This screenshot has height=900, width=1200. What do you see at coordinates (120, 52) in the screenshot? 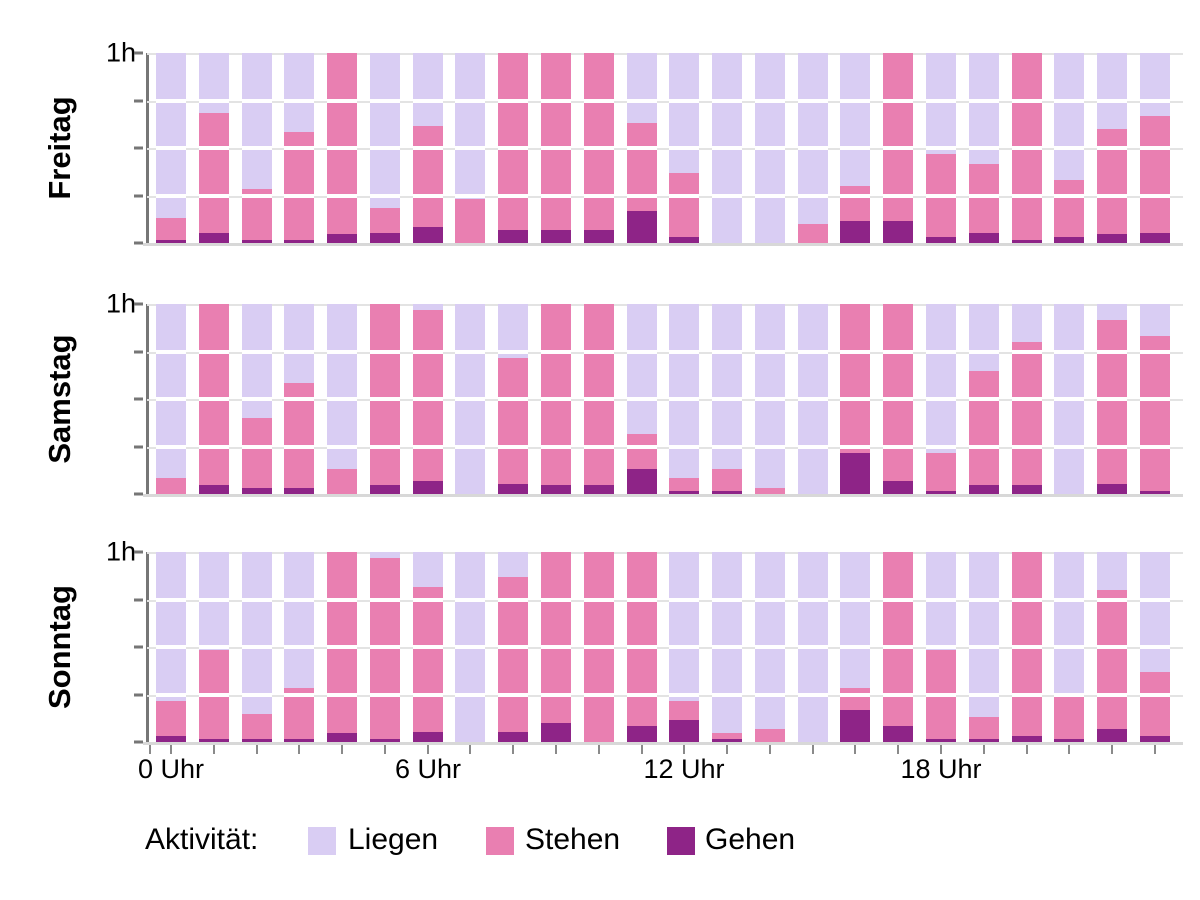
I see `y-axis-top-label: 1h` at bounding box center [120, 52].